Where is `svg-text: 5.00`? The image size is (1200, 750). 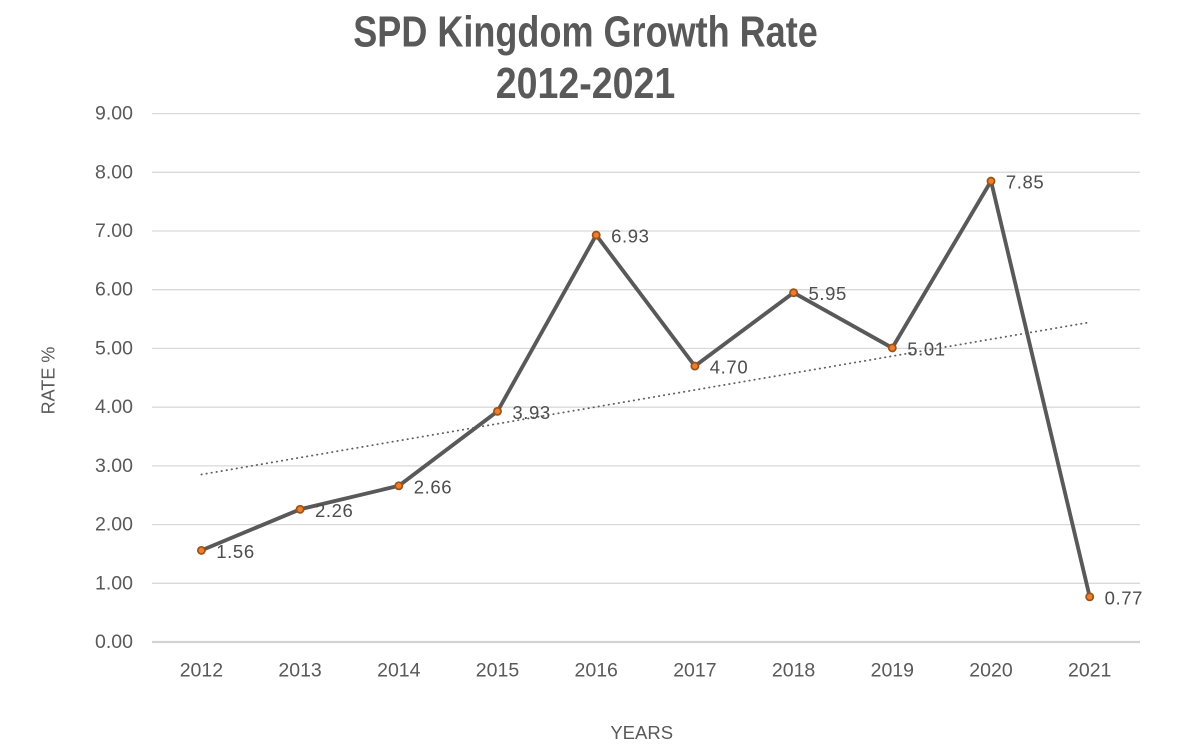
svg-text: 5.00 is located at coordinates (114, 348).